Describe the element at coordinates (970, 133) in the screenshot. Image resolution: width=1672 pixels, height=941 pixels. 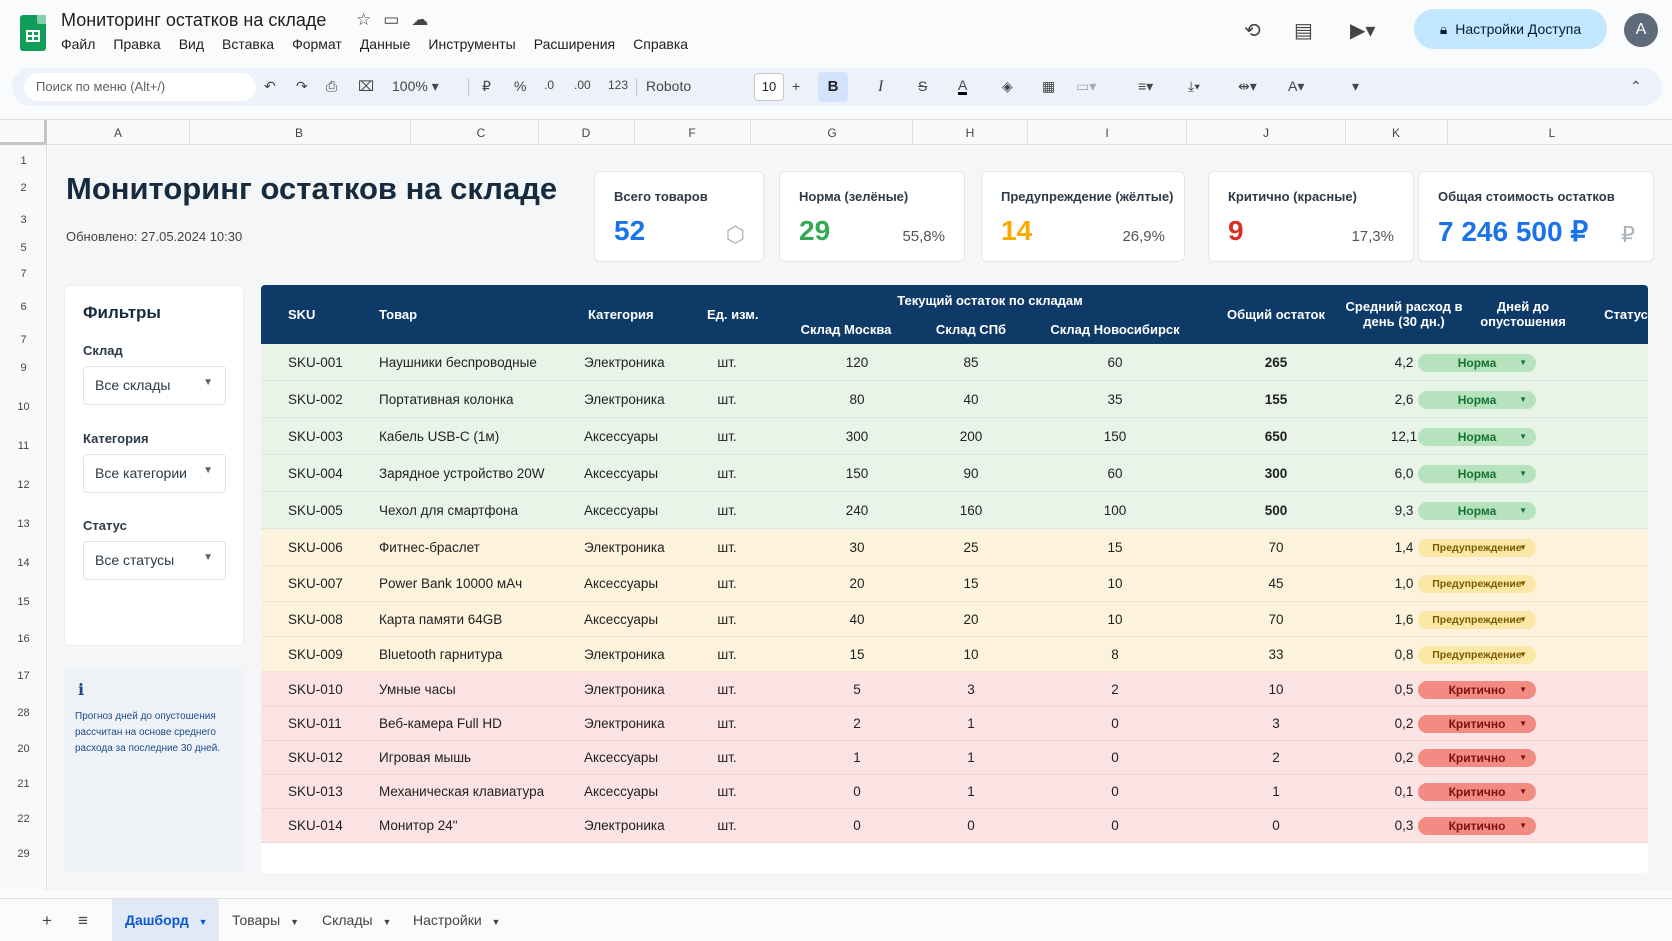
I see `column-header-h: H` at that location.